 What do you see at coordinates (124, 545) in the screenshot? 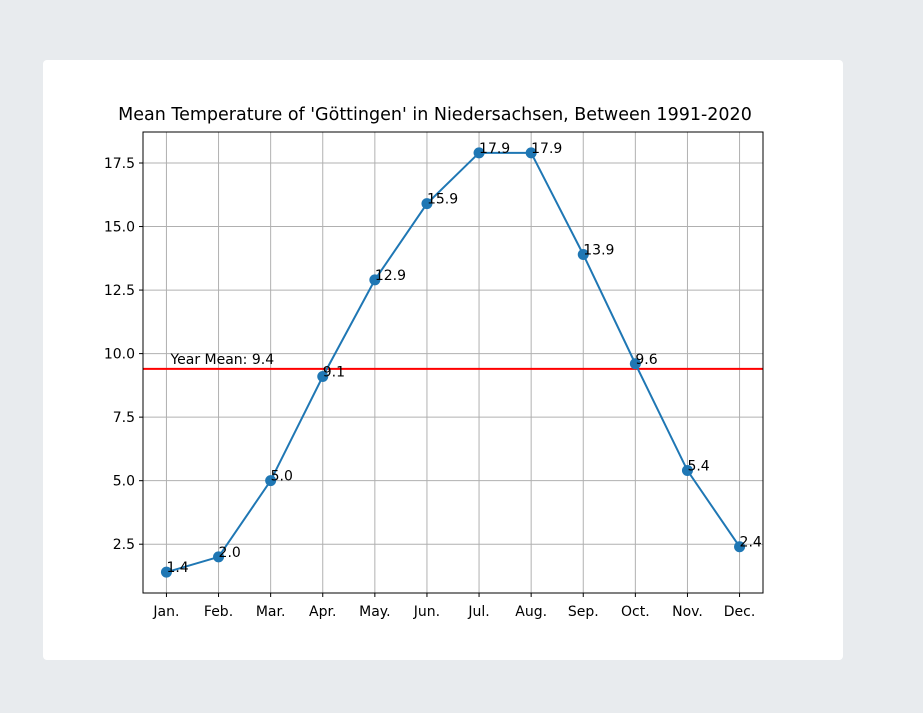
I see `y-tick-label: 2.5` at bounding box center [124, 545].